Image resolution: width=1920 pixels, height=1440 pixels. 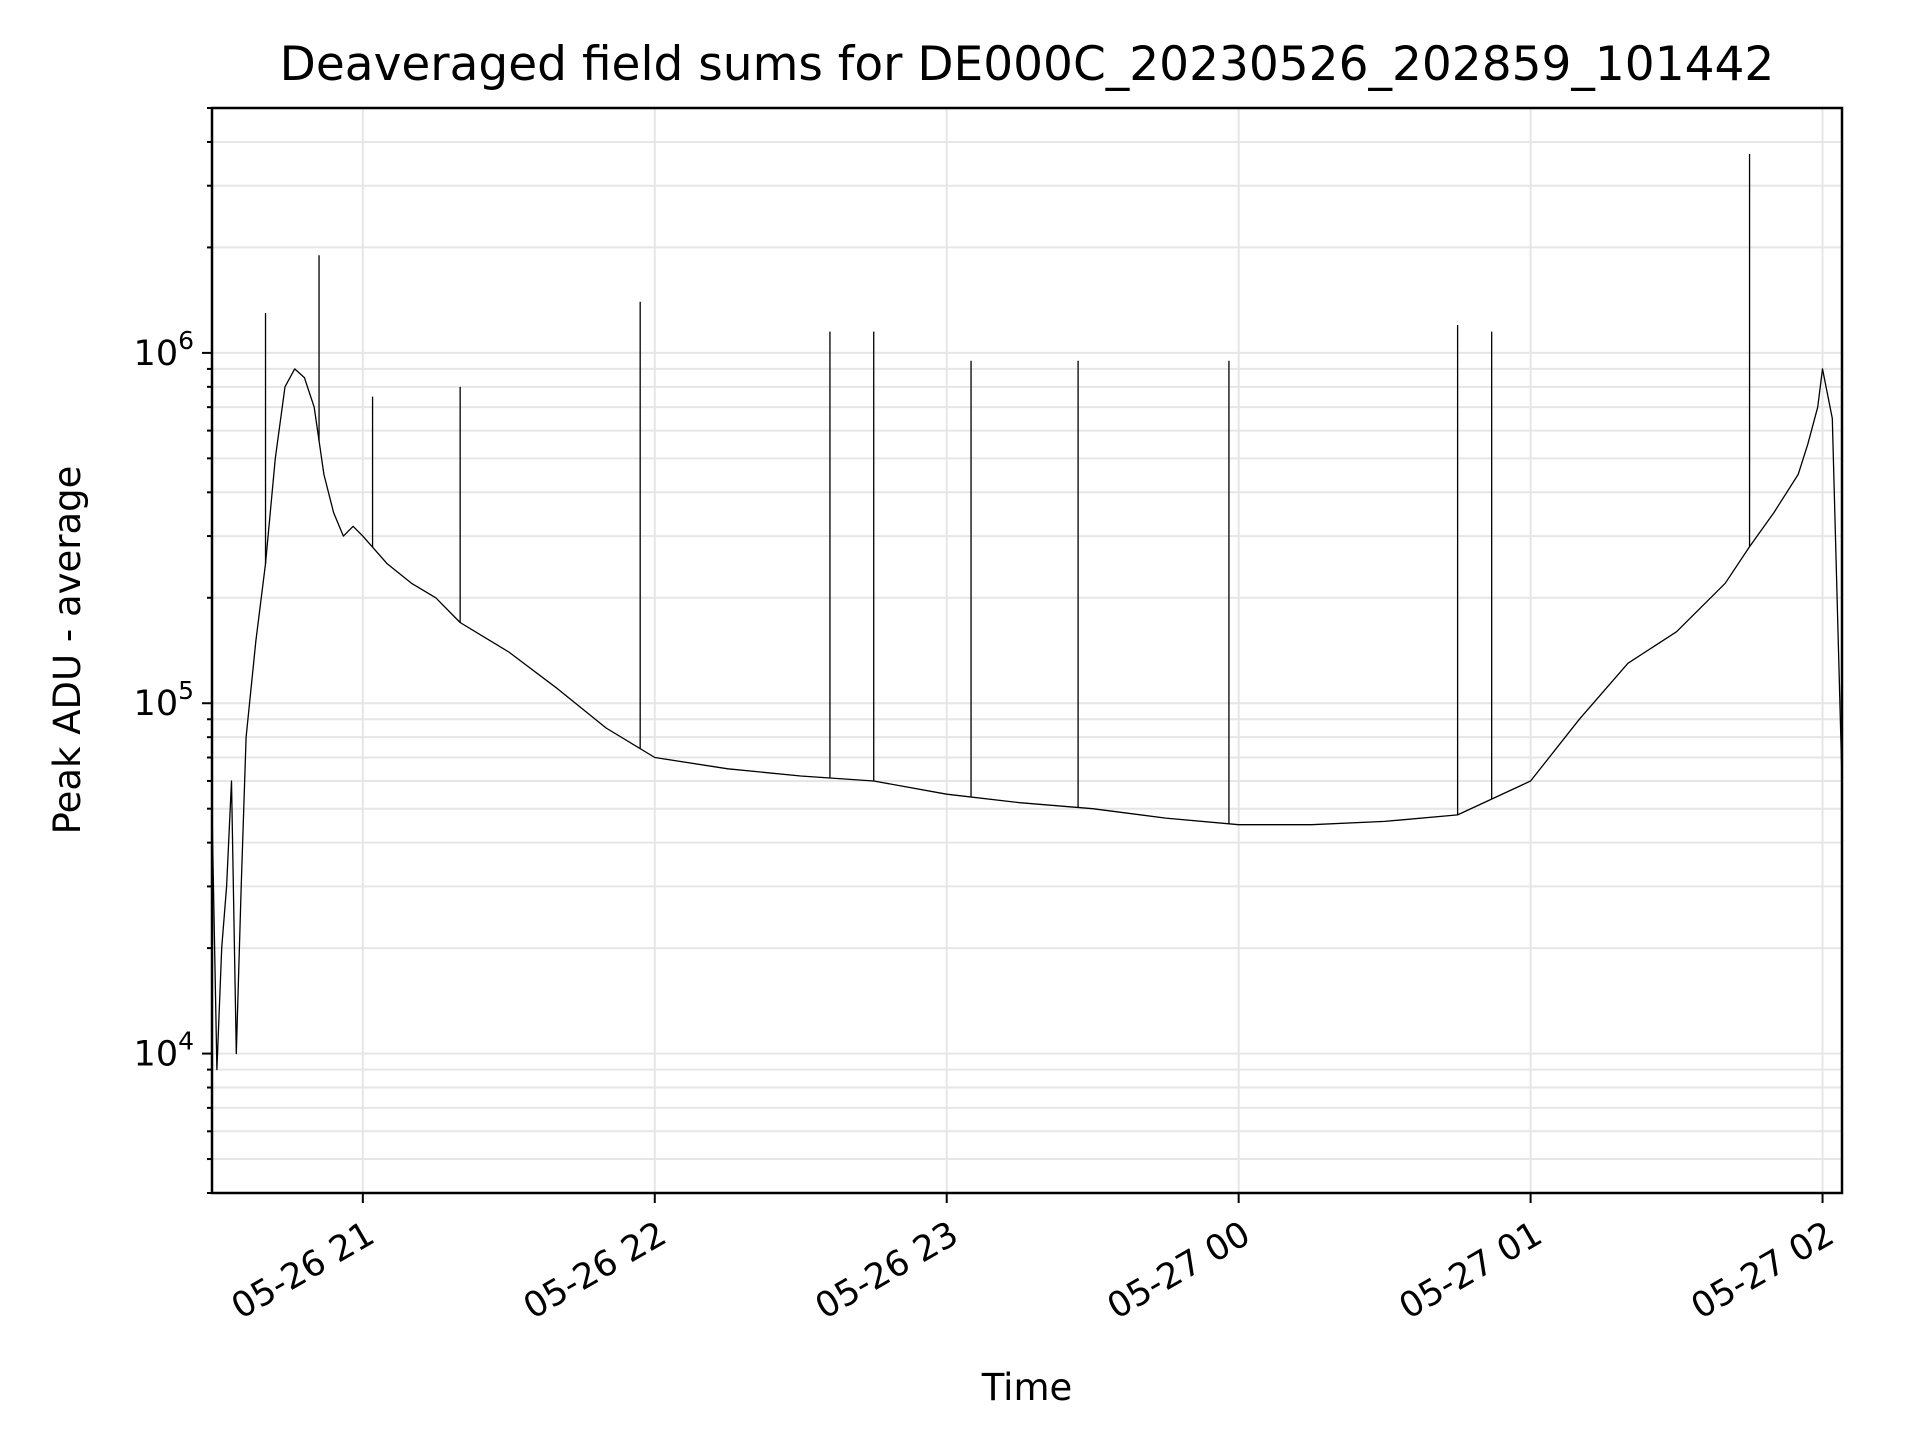 What do you see at coordinates (67, 650) in the screenshot?
I see `y-axis-label: Peak ADU - average` at bounding box center [67, 650].